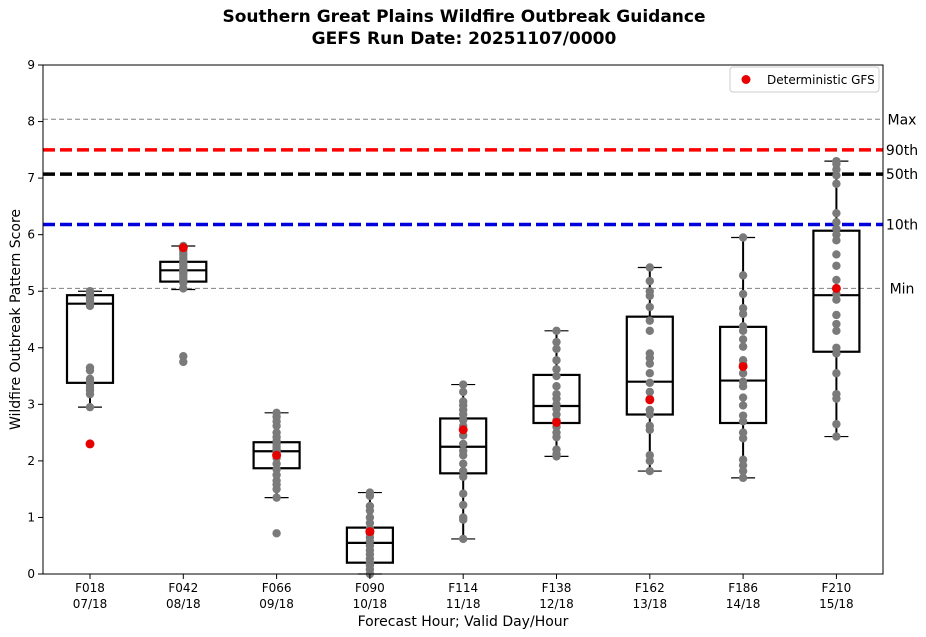 The width and height of the screenshot is (926, 637). Describe the element at coordinates (902, 175) in the screenshot. I see `reference-label-50th: 50th` at that location.